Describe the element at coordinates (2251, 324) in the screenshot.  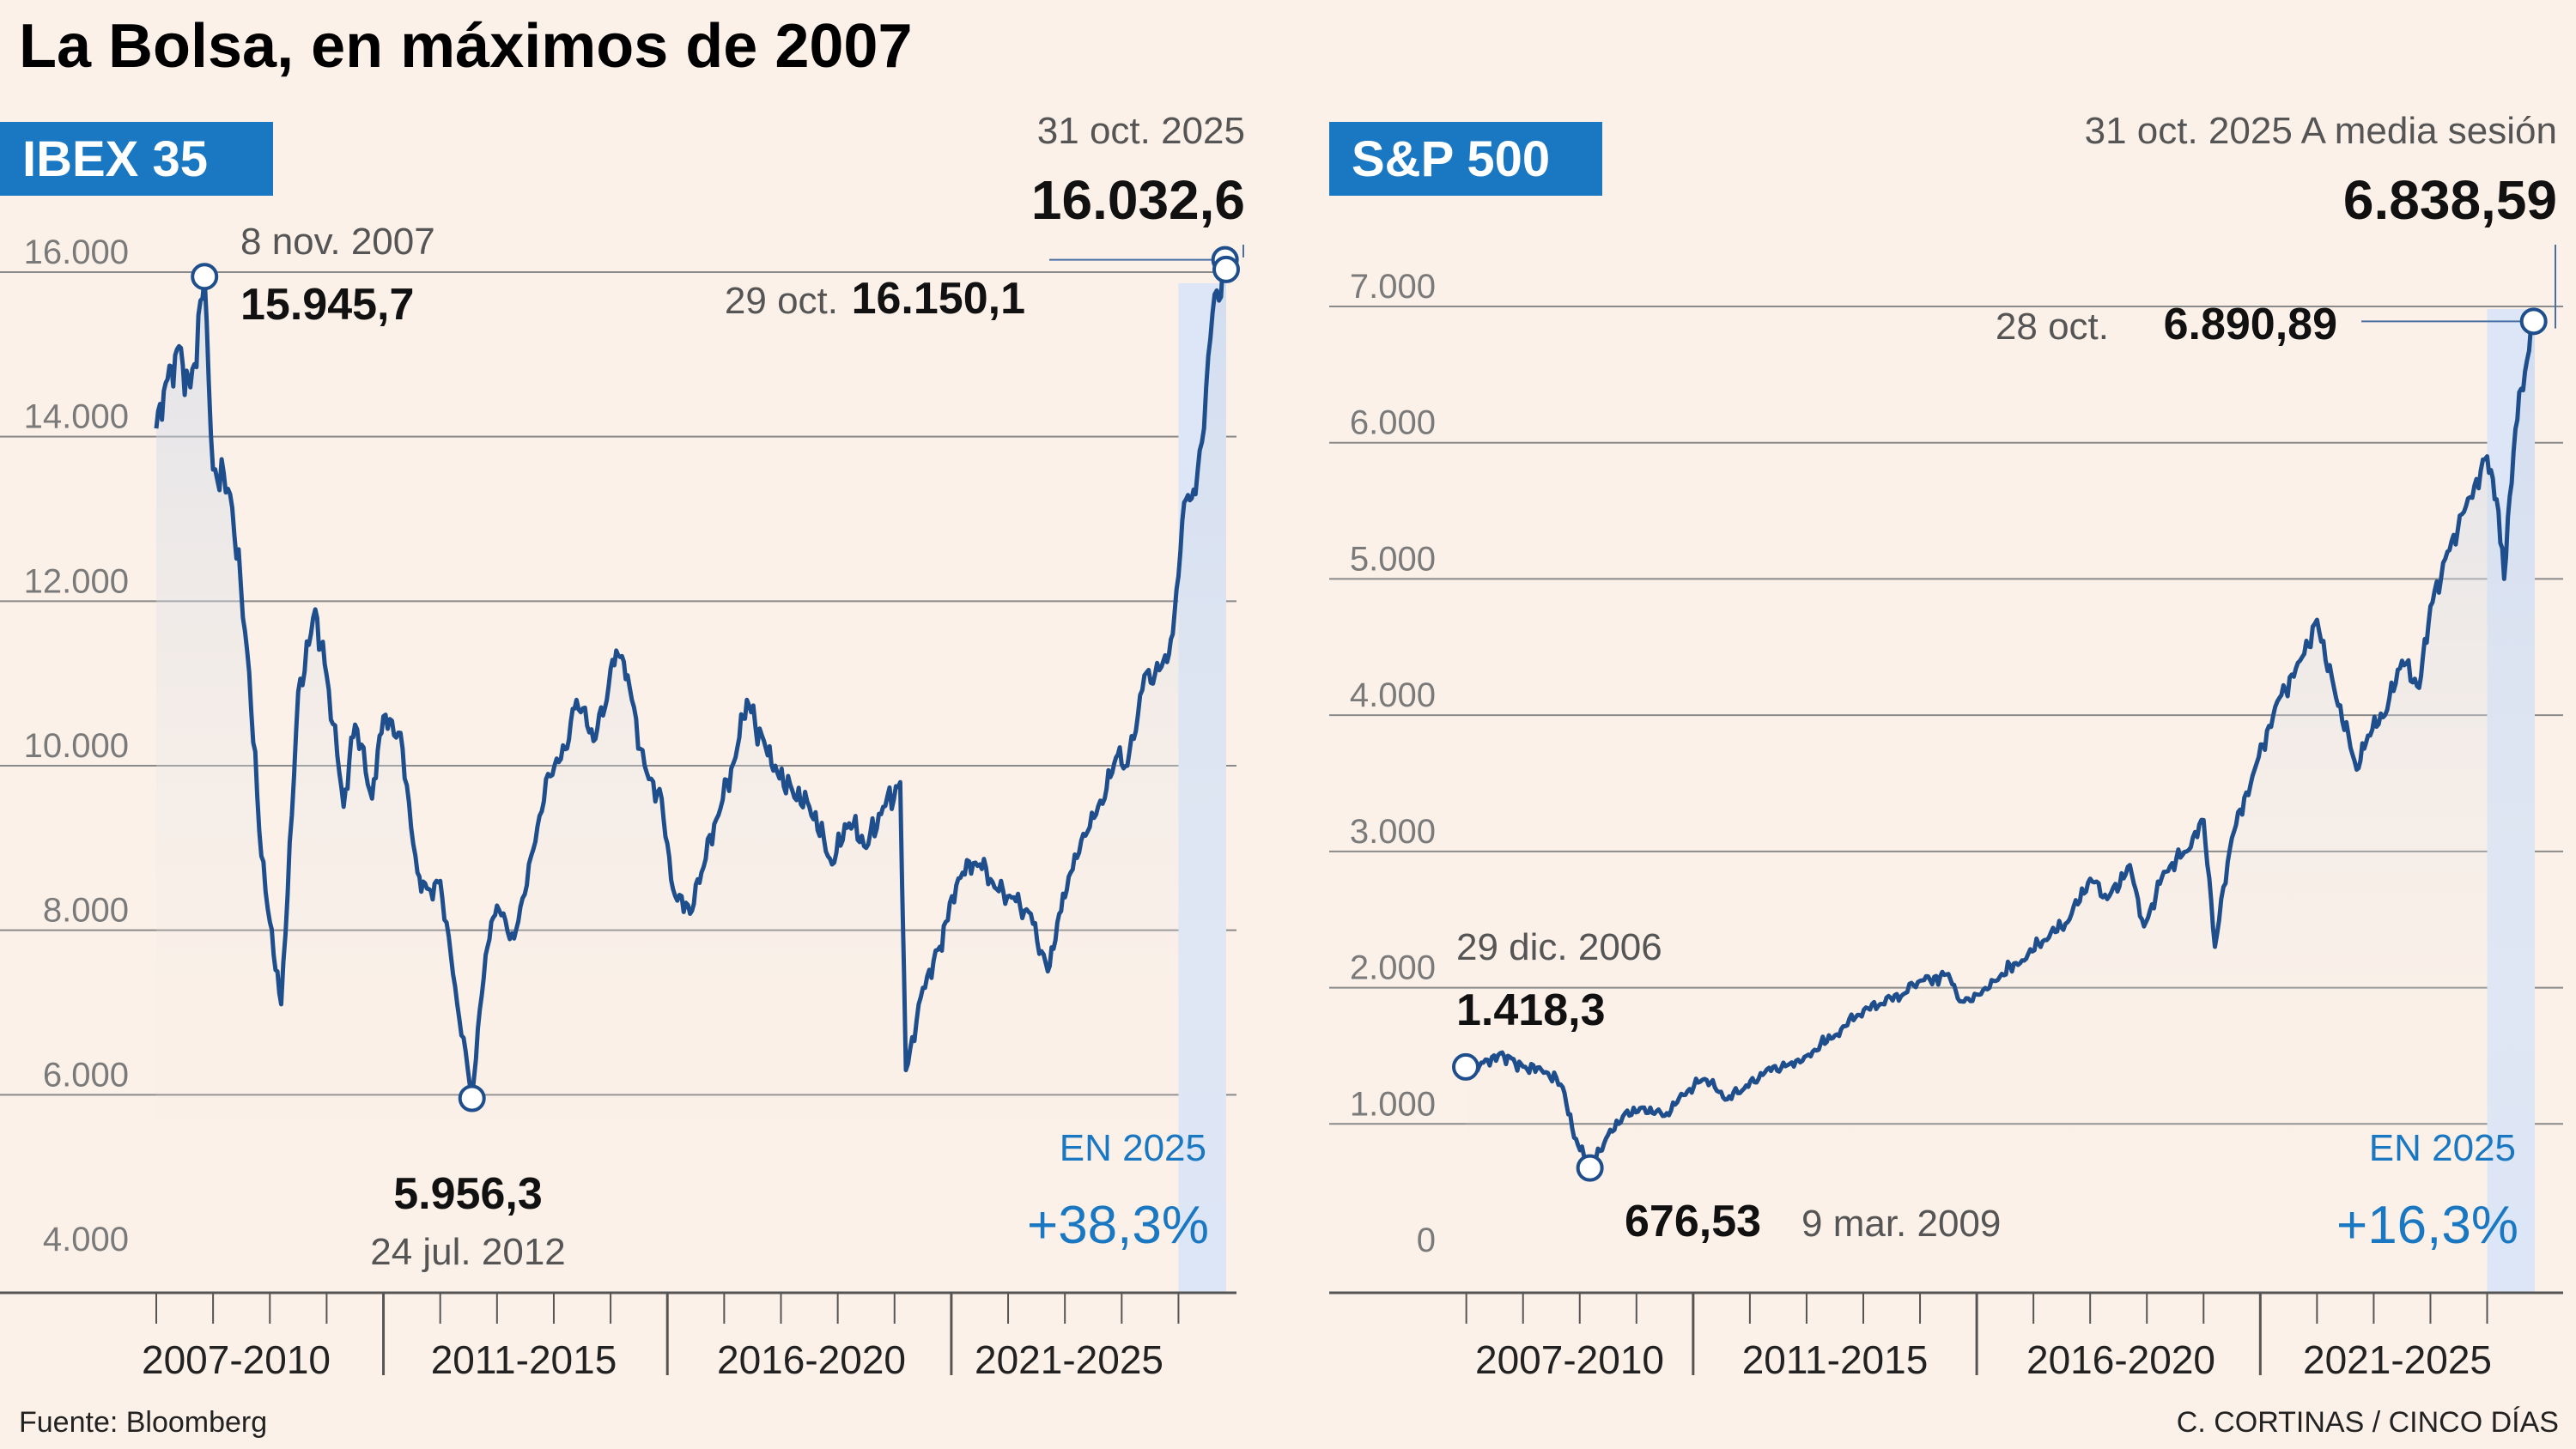
I see `sp500-recent-high-value: 6.890,89` at that location.